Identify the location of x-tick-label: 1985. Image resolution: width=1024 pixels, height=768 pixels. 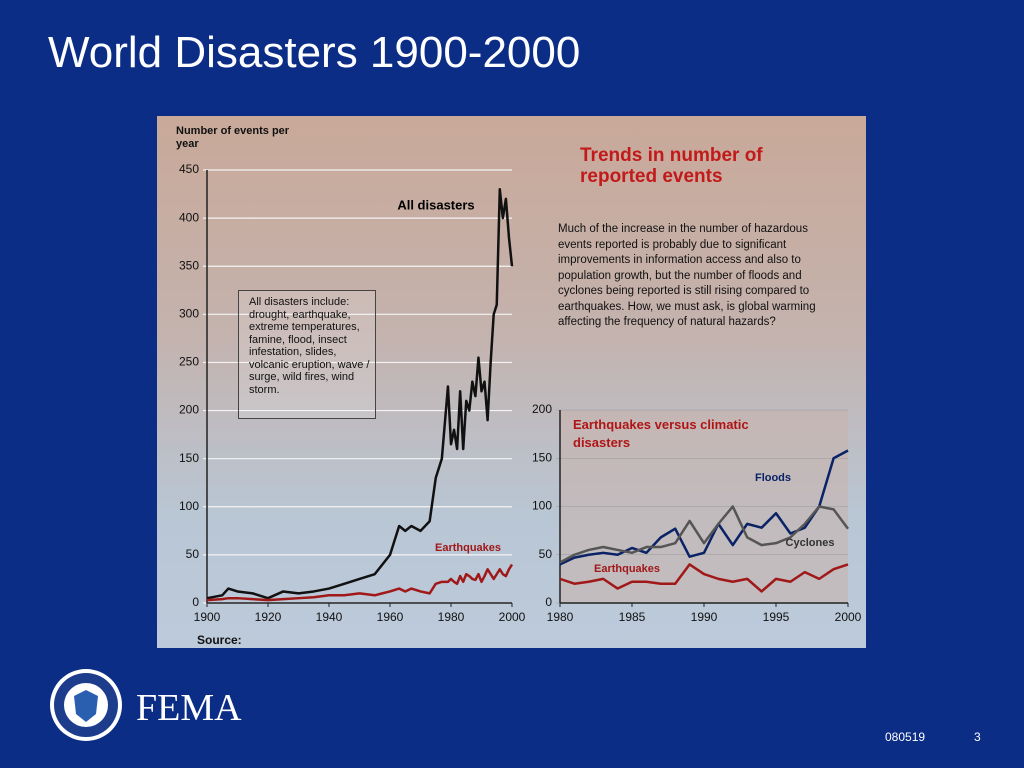
(632, 617).